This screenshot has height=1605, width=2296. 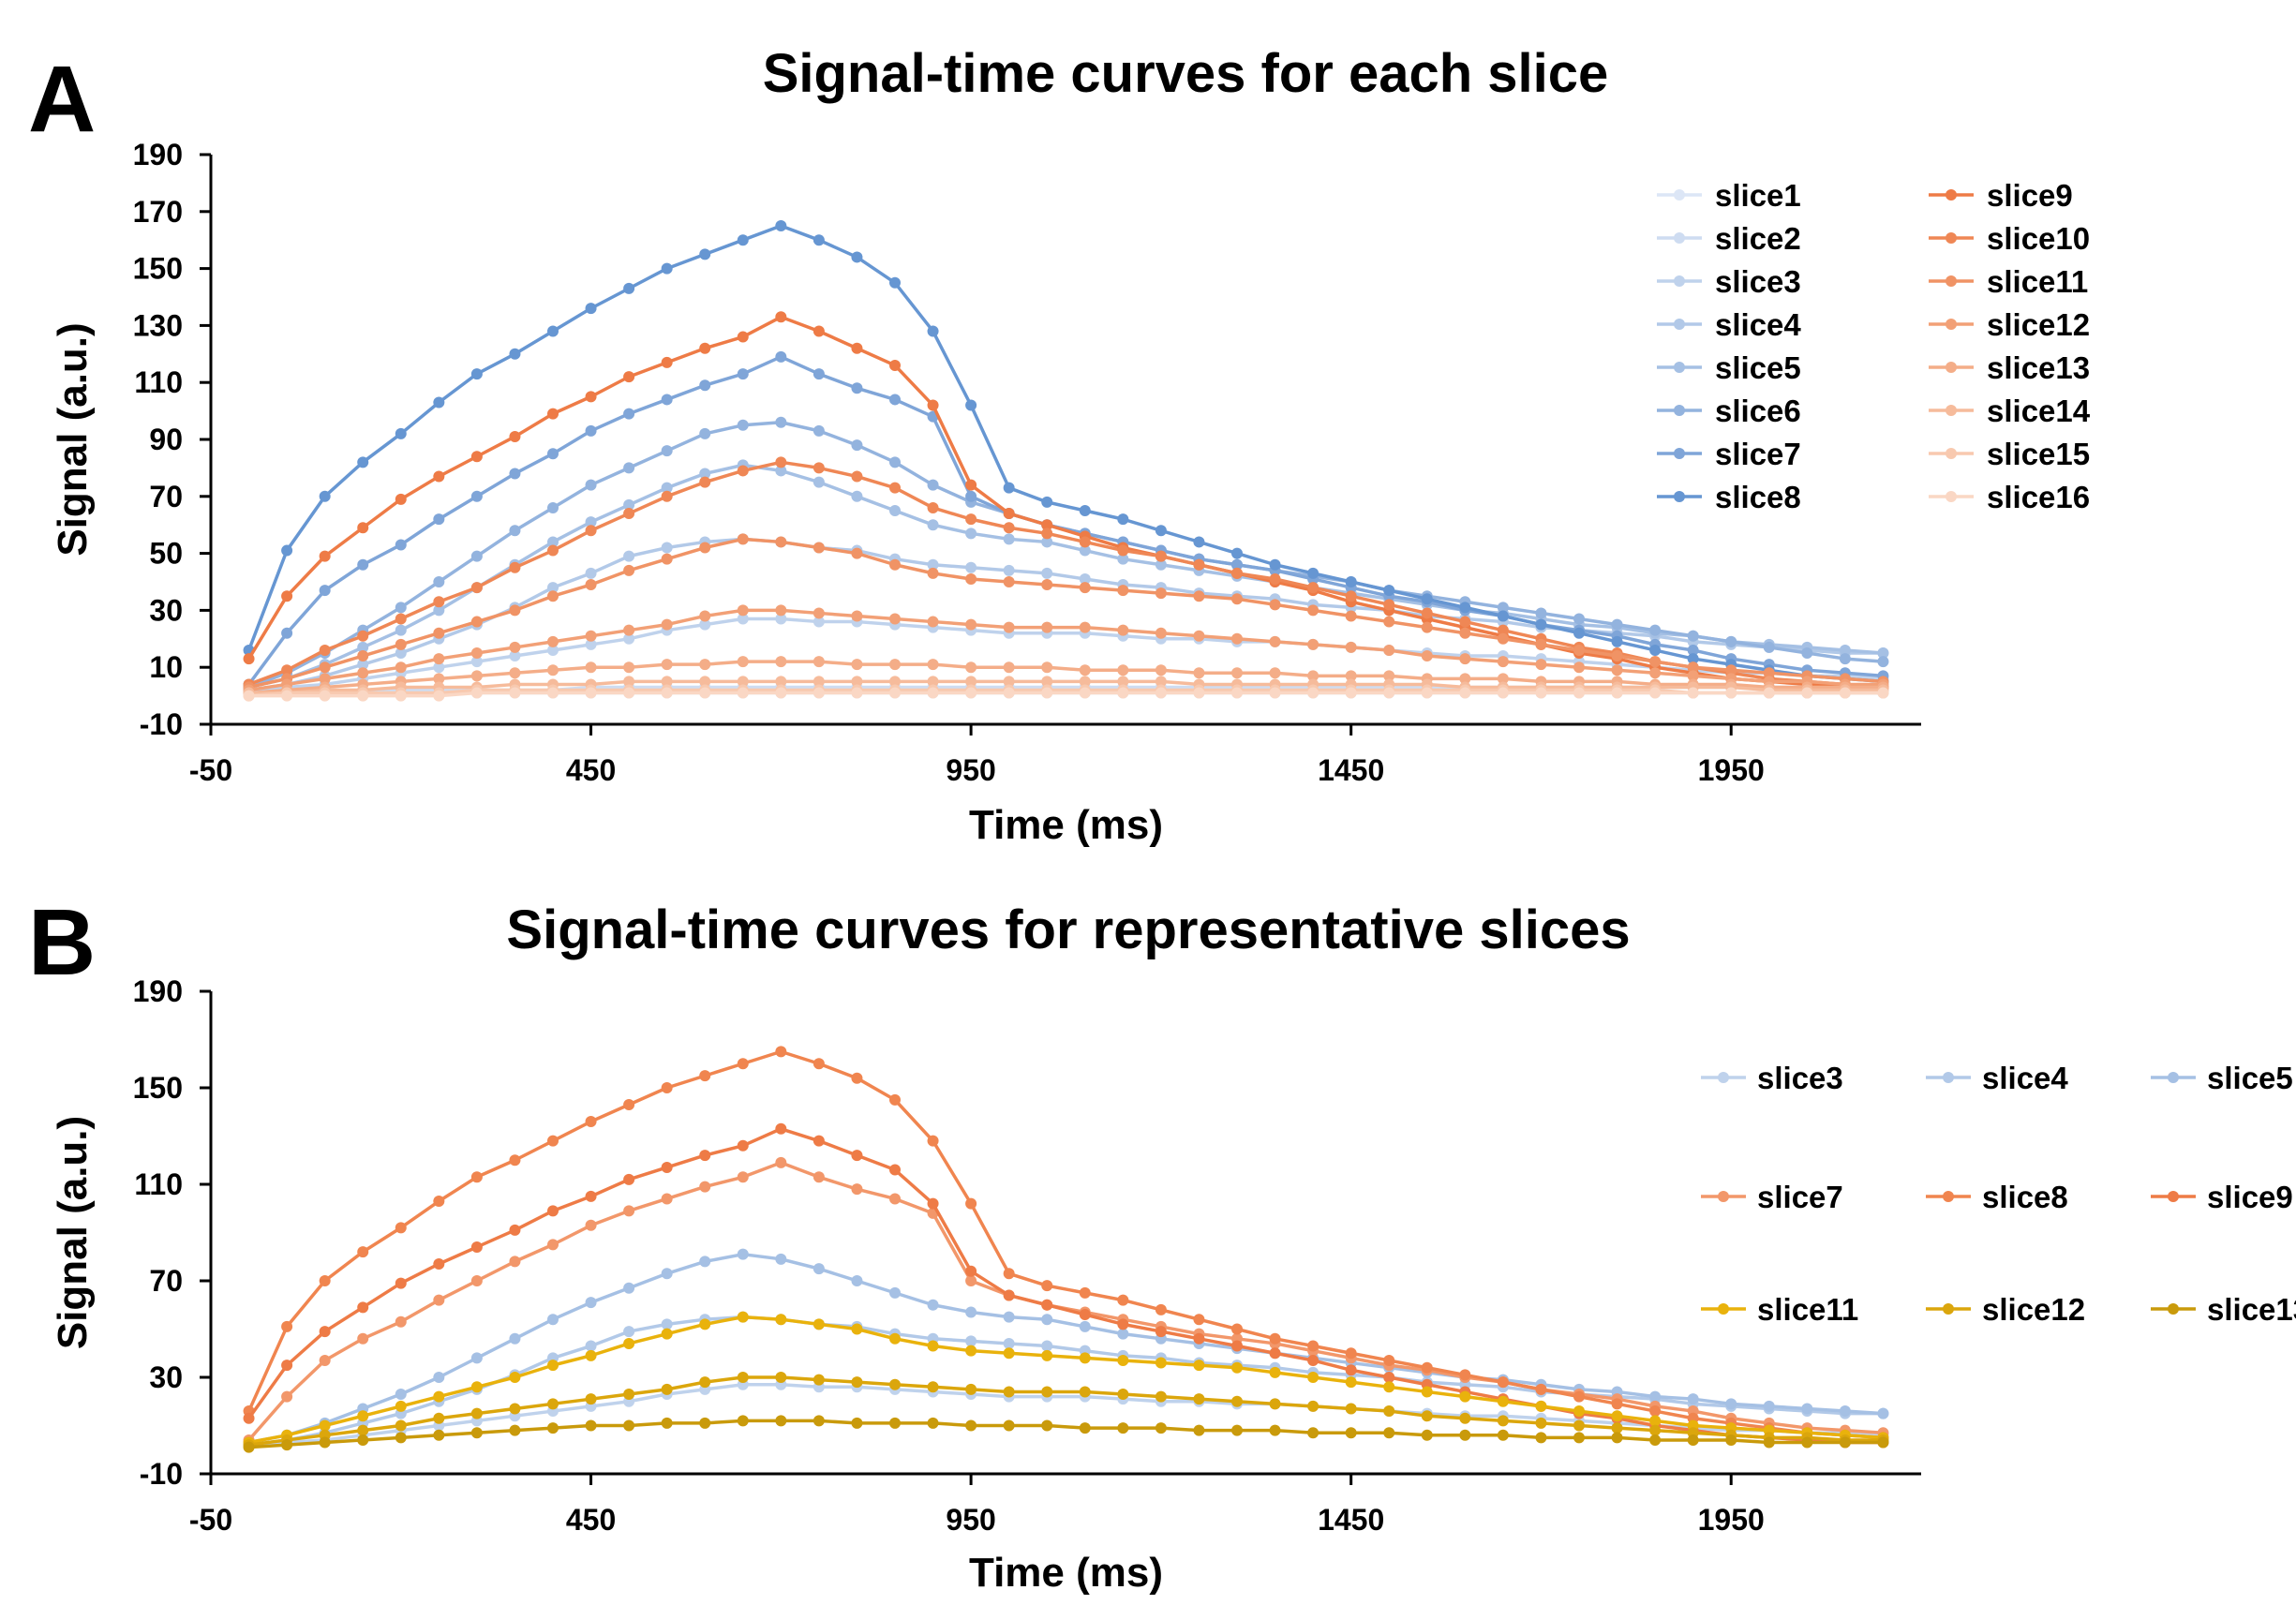 I want to click on legend-label: slice5, so click(x=2250, y=1078).